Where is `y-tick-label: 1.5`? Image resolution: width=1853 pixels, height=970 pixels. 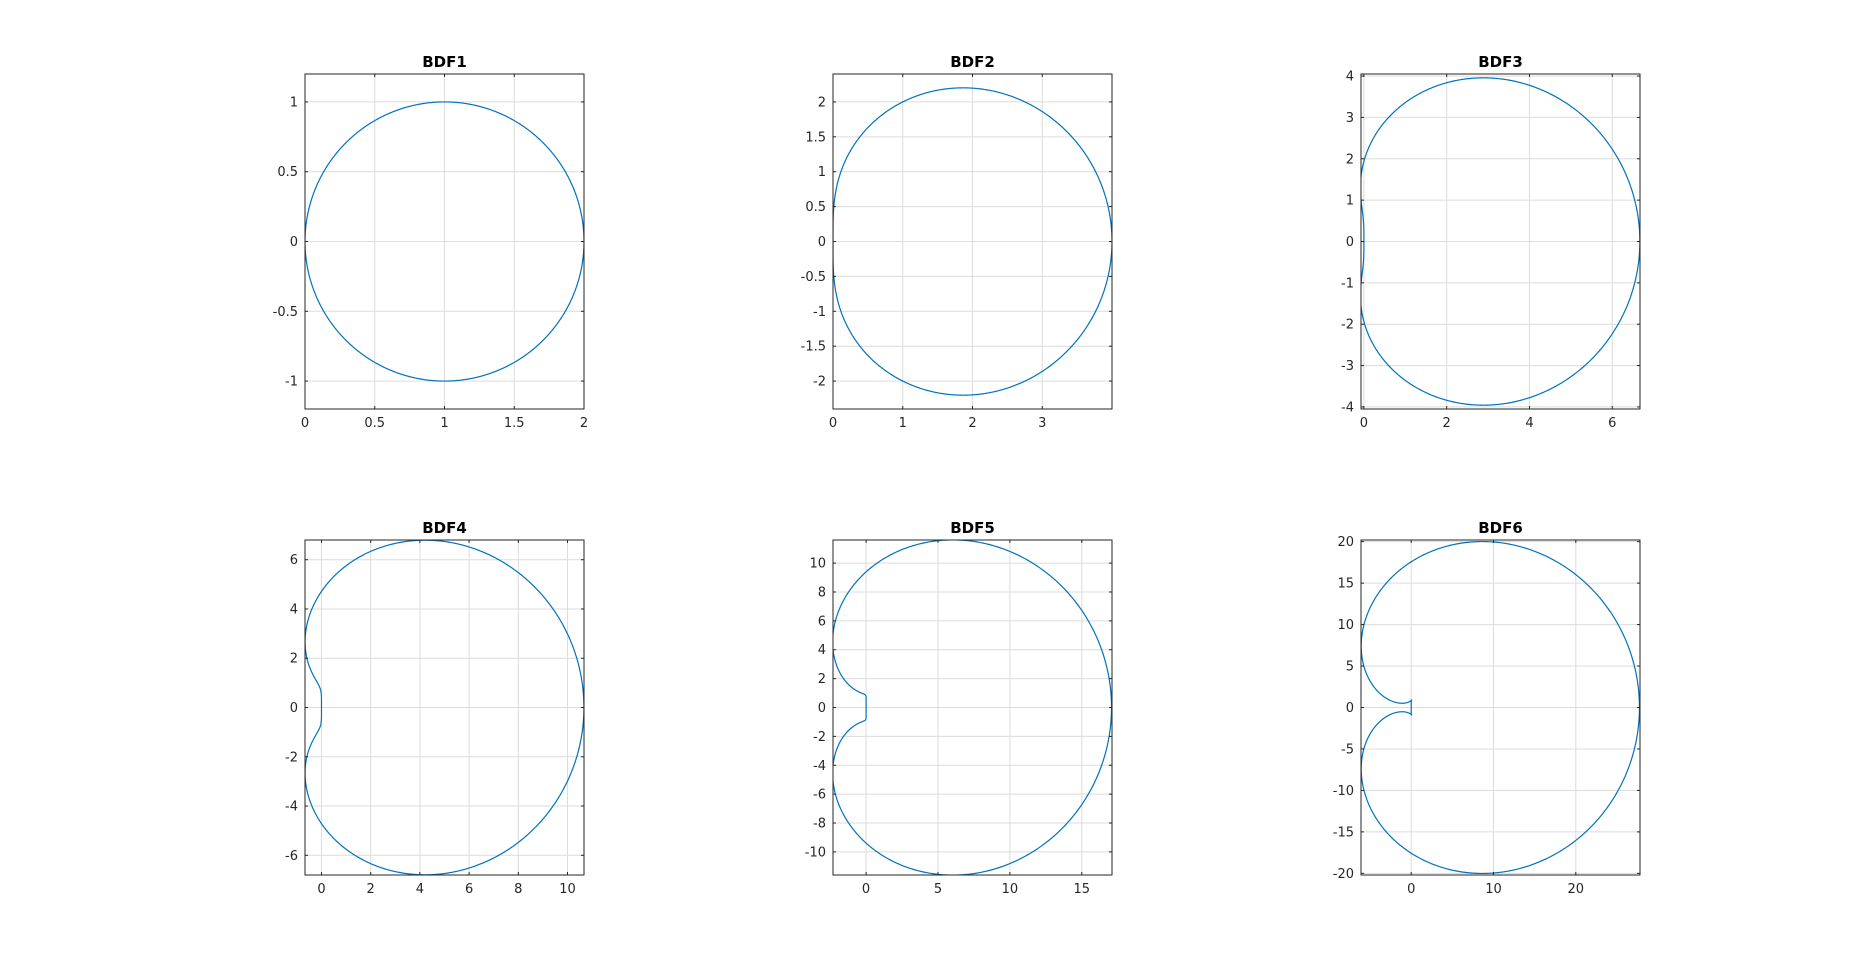
y-tick-label: 1.5 is located at coordinates (815, 137).